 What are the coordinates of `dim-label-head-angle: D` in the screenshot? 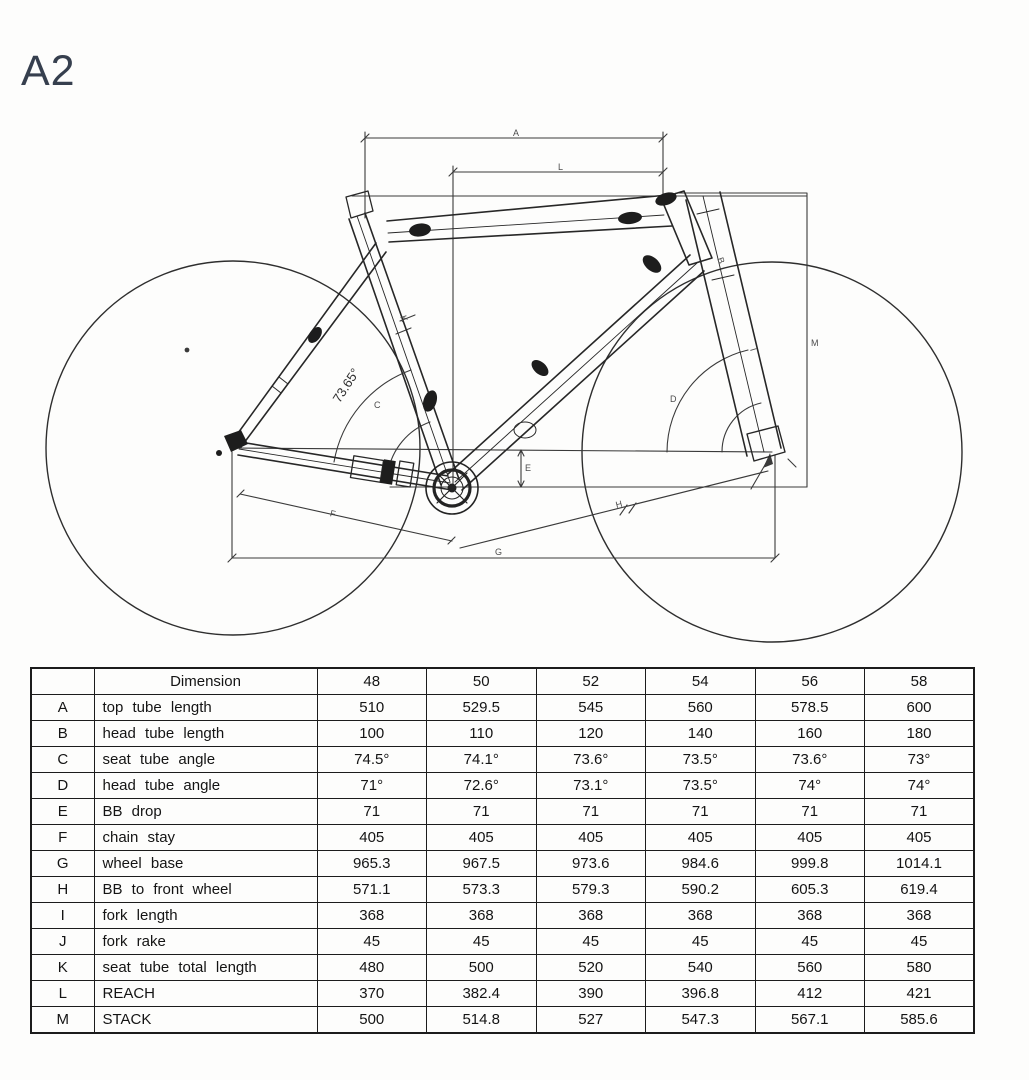 It's located at (673, 399).